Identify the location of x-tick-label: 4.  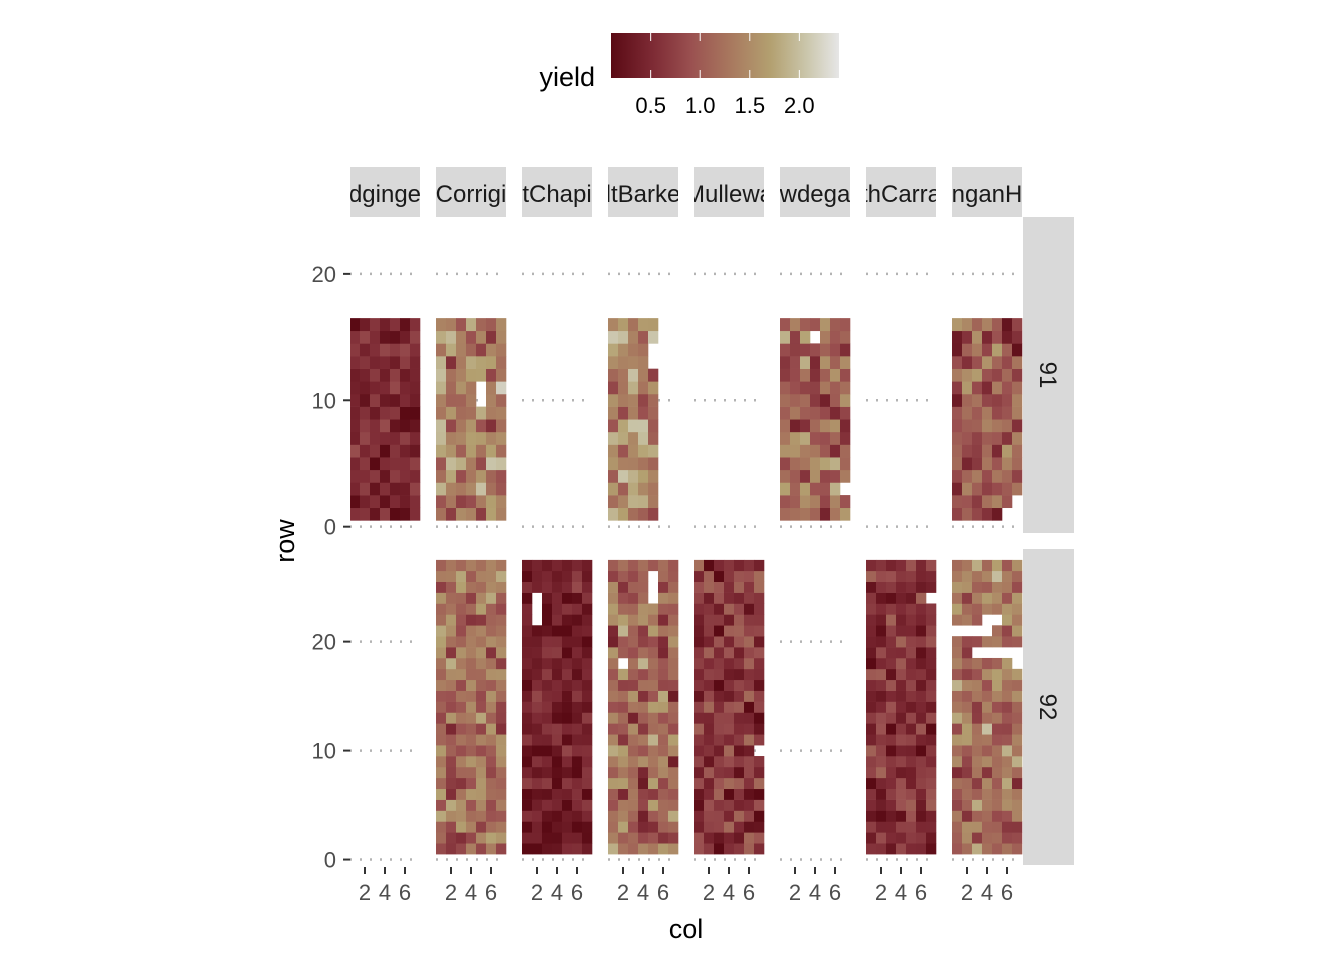
(815, 892).